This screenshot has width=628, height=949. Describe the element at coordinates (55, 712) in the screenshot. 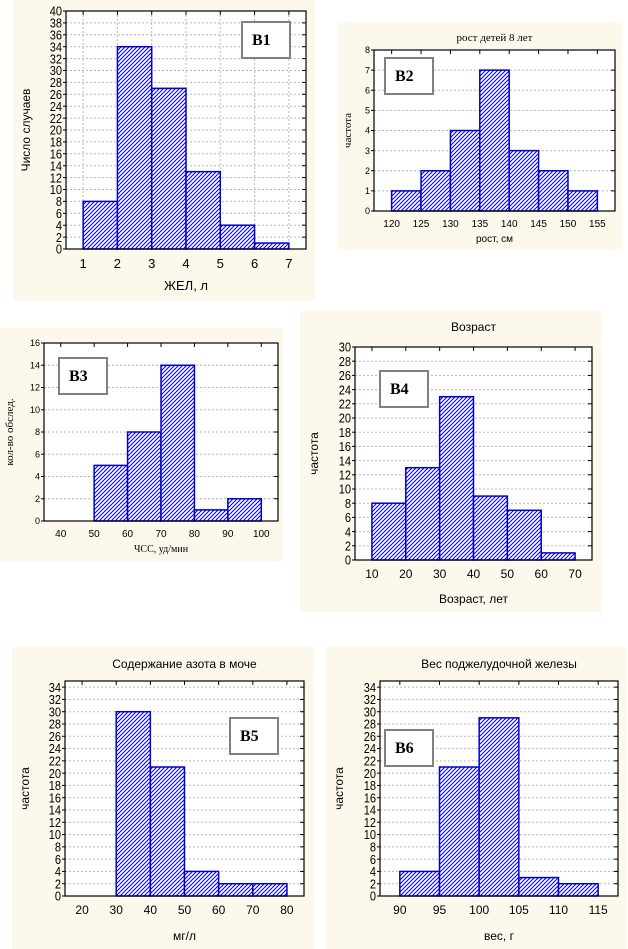

I see `y-tick-label: 30` at that location.